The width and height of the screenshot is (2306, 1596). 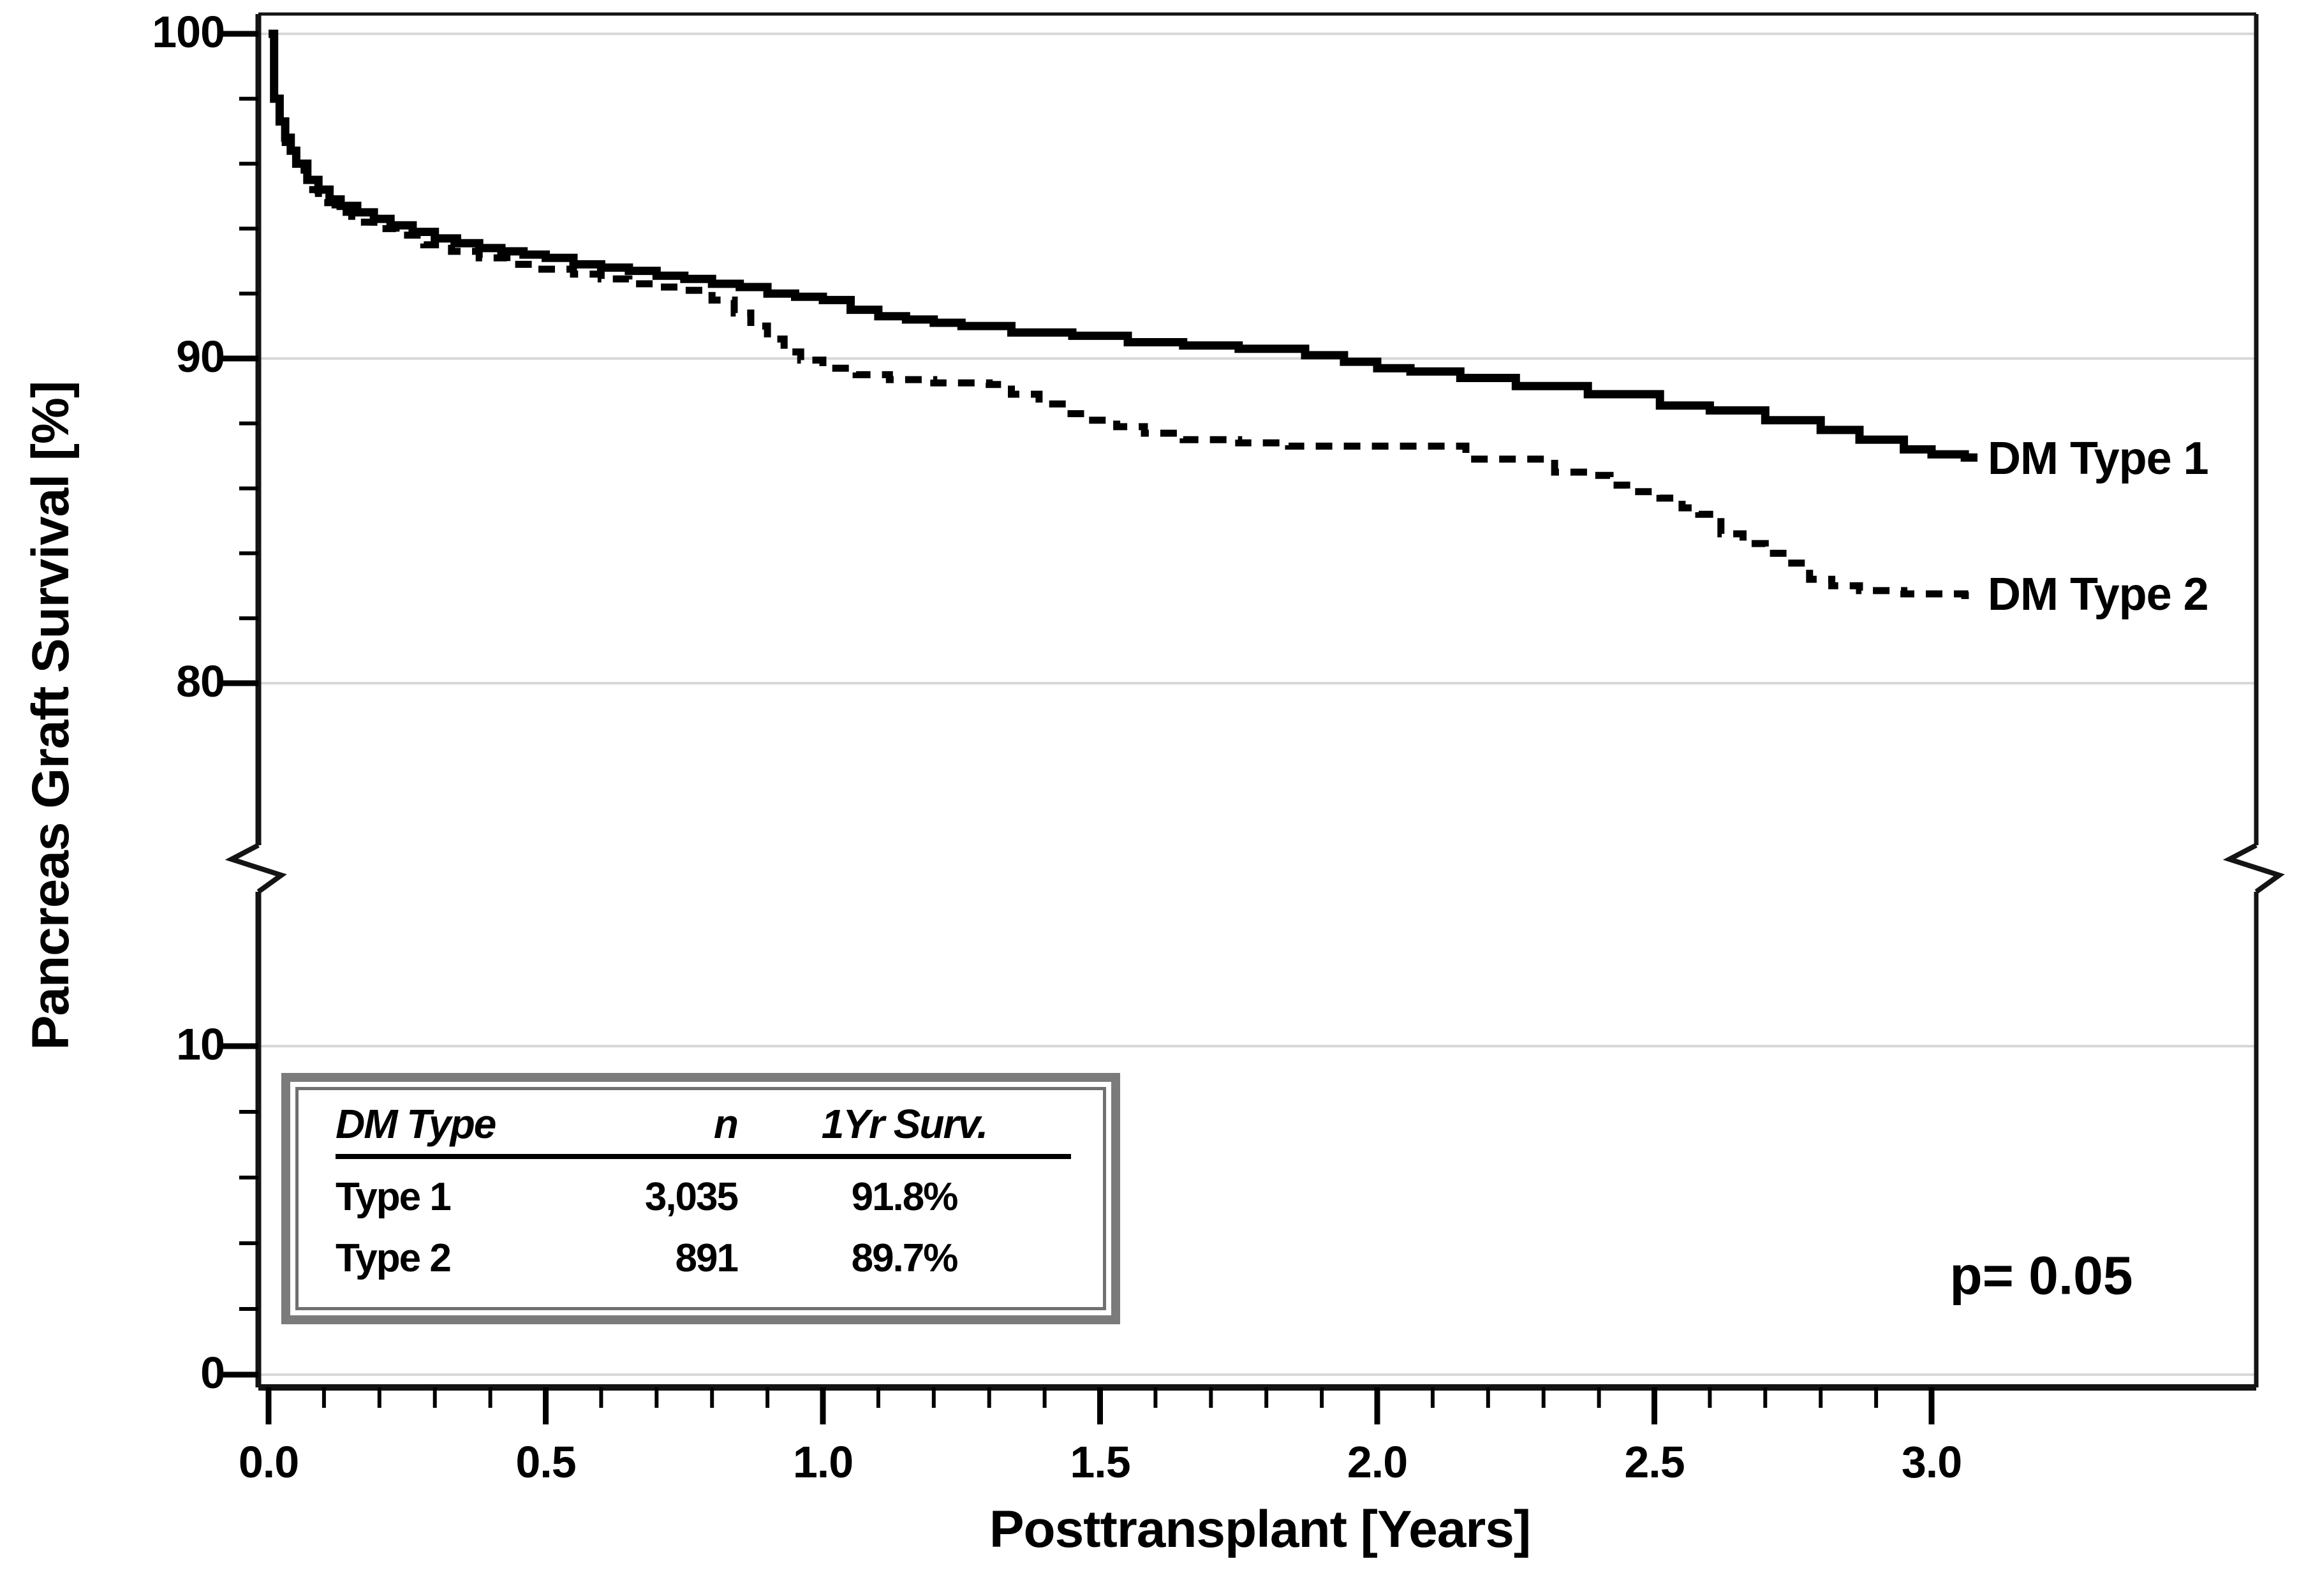 What do you see at coordinates (691, 1197) in the screenshot?
I see `stats-cell-type1-n: 3,035` at bounding box center [691, 1197].